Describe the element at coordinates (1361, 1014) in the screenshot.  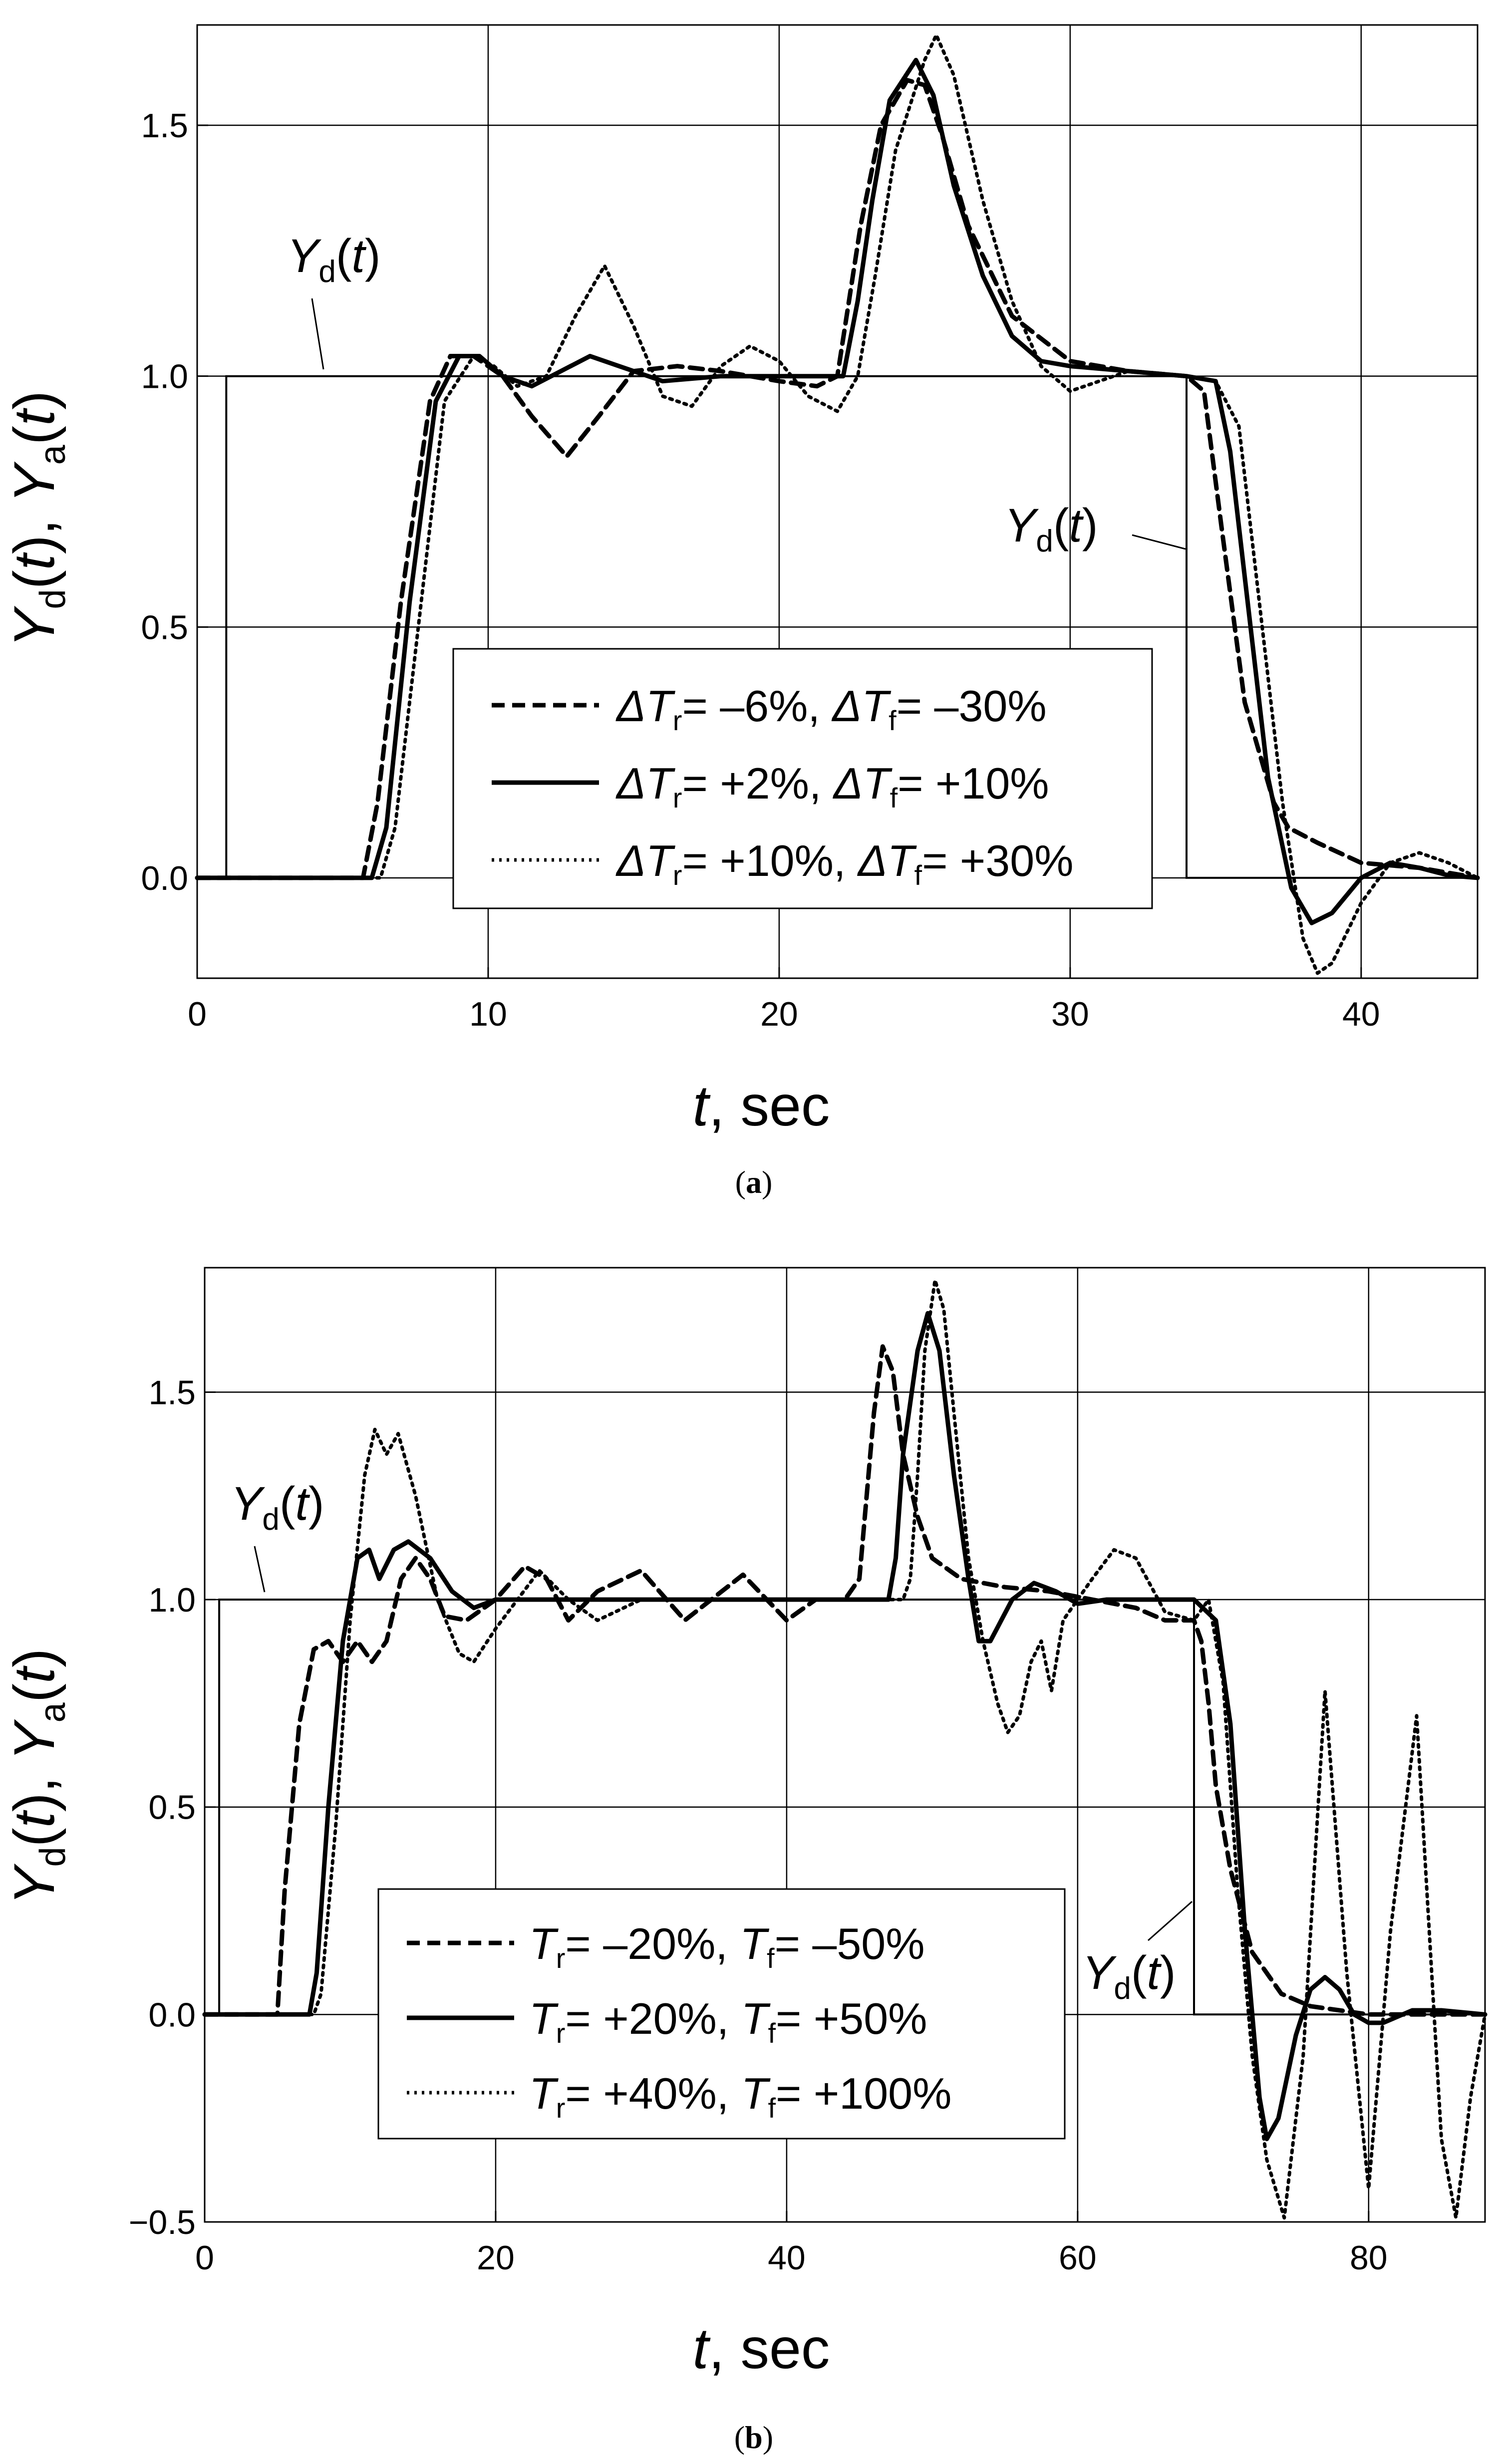
I see `tick-label-x-a-40: 40` at that location.